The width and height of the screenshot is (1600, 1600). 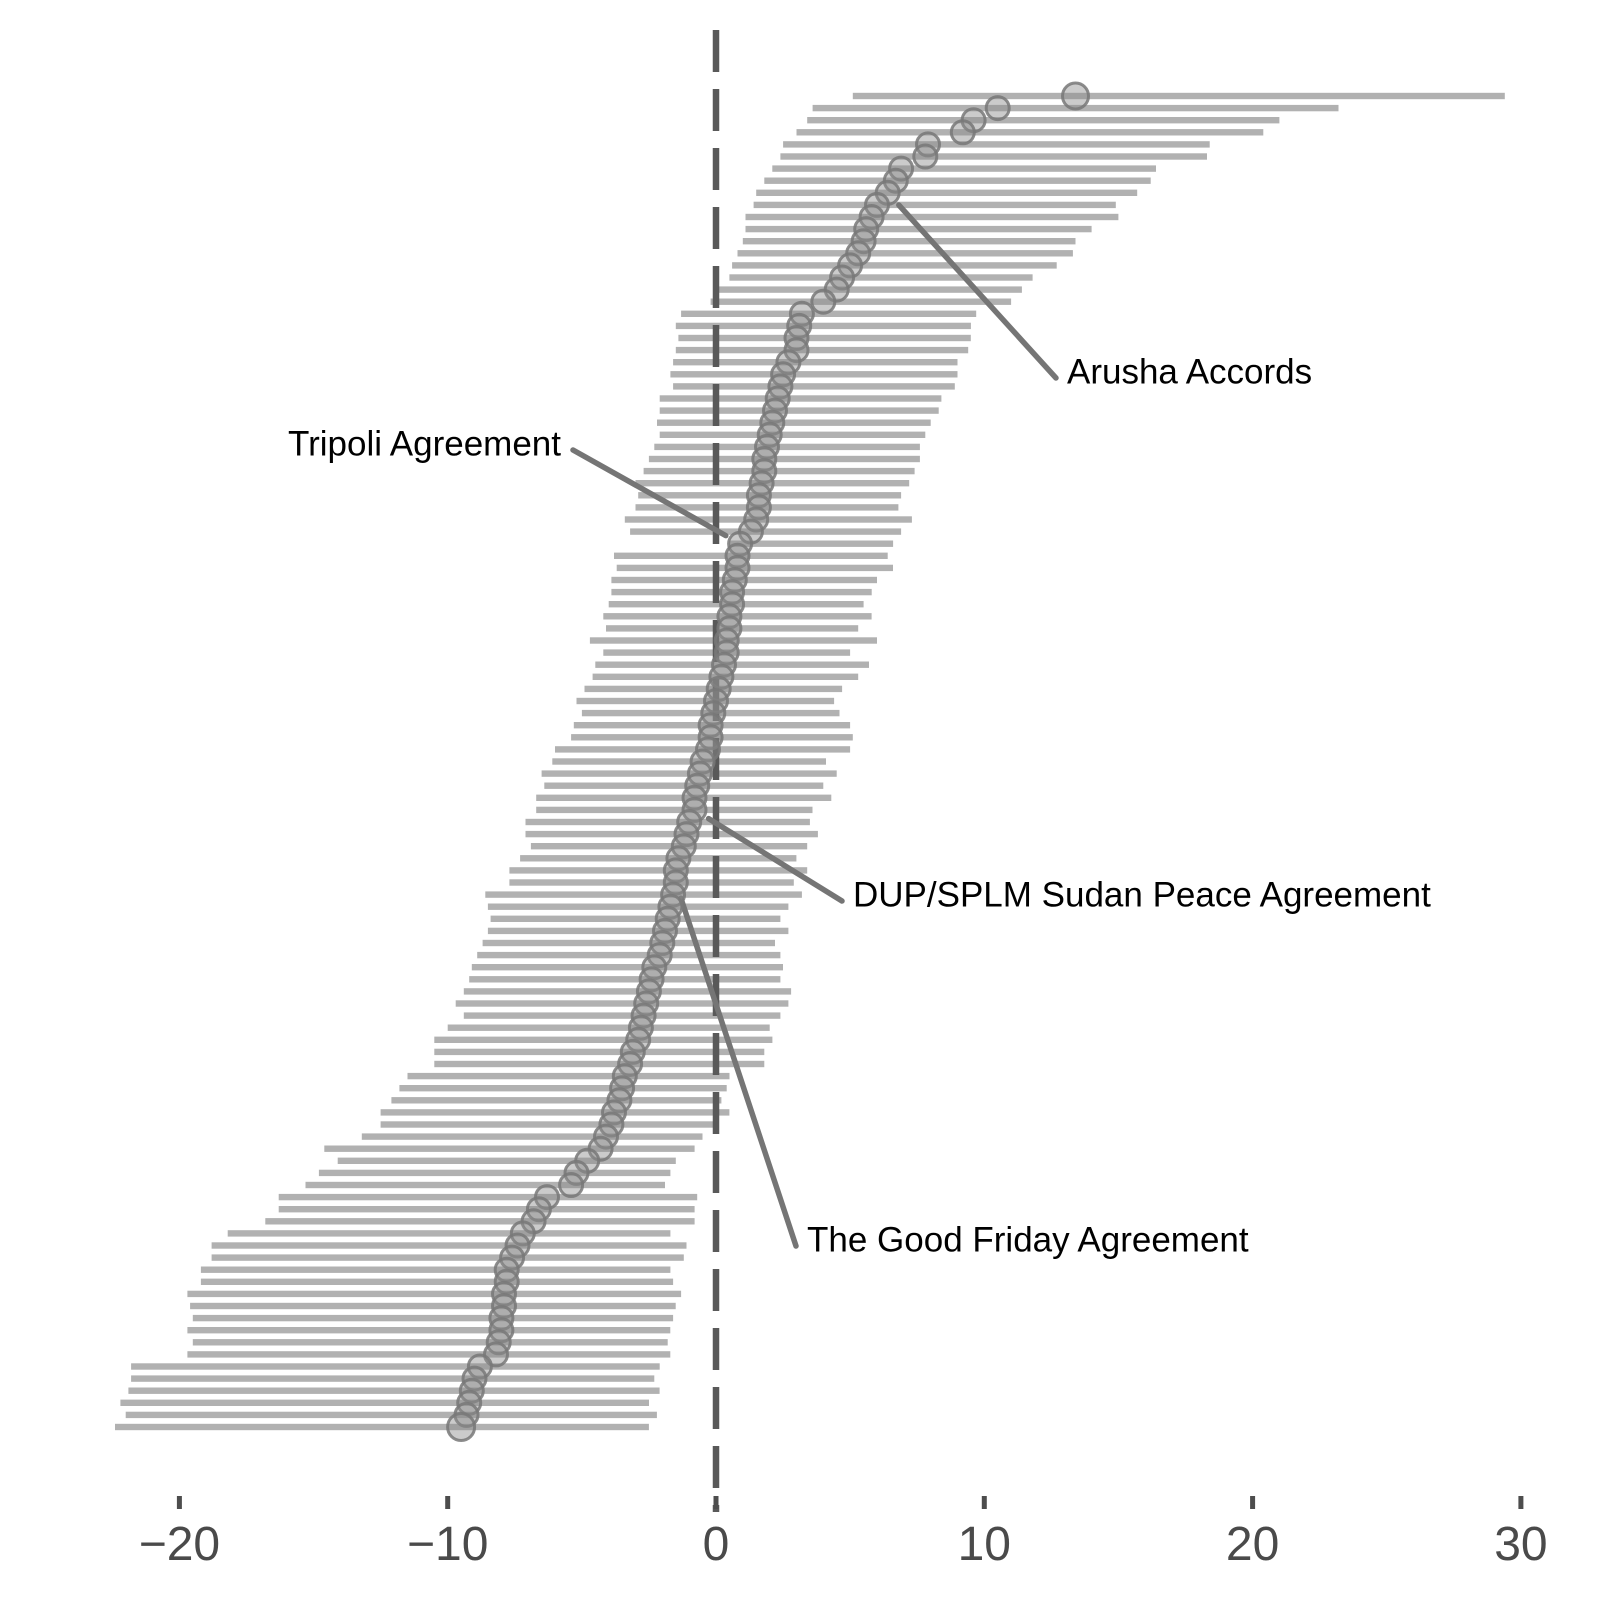 What do you see at coordinates (1028, 1240) in the screenshot?
I see `annotation-label-the-good-friday-agreement: The Good Friday Agreement` at bounding box center [1028, 1240].